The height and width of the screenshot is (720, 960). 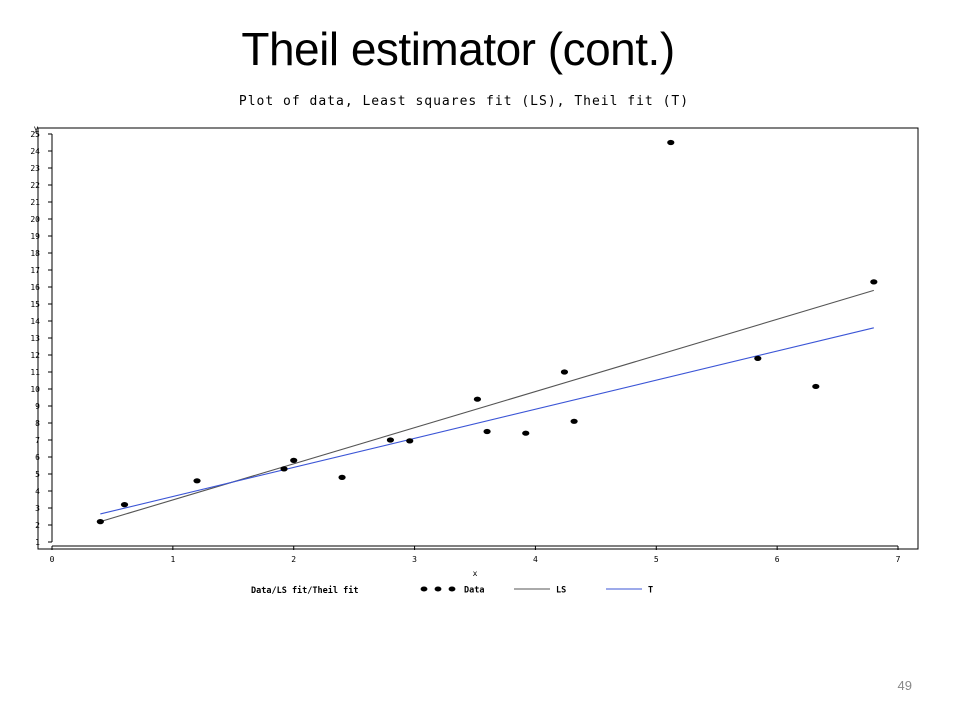 I want to click on y-tick-label: 21, so click(x=35, y=202).